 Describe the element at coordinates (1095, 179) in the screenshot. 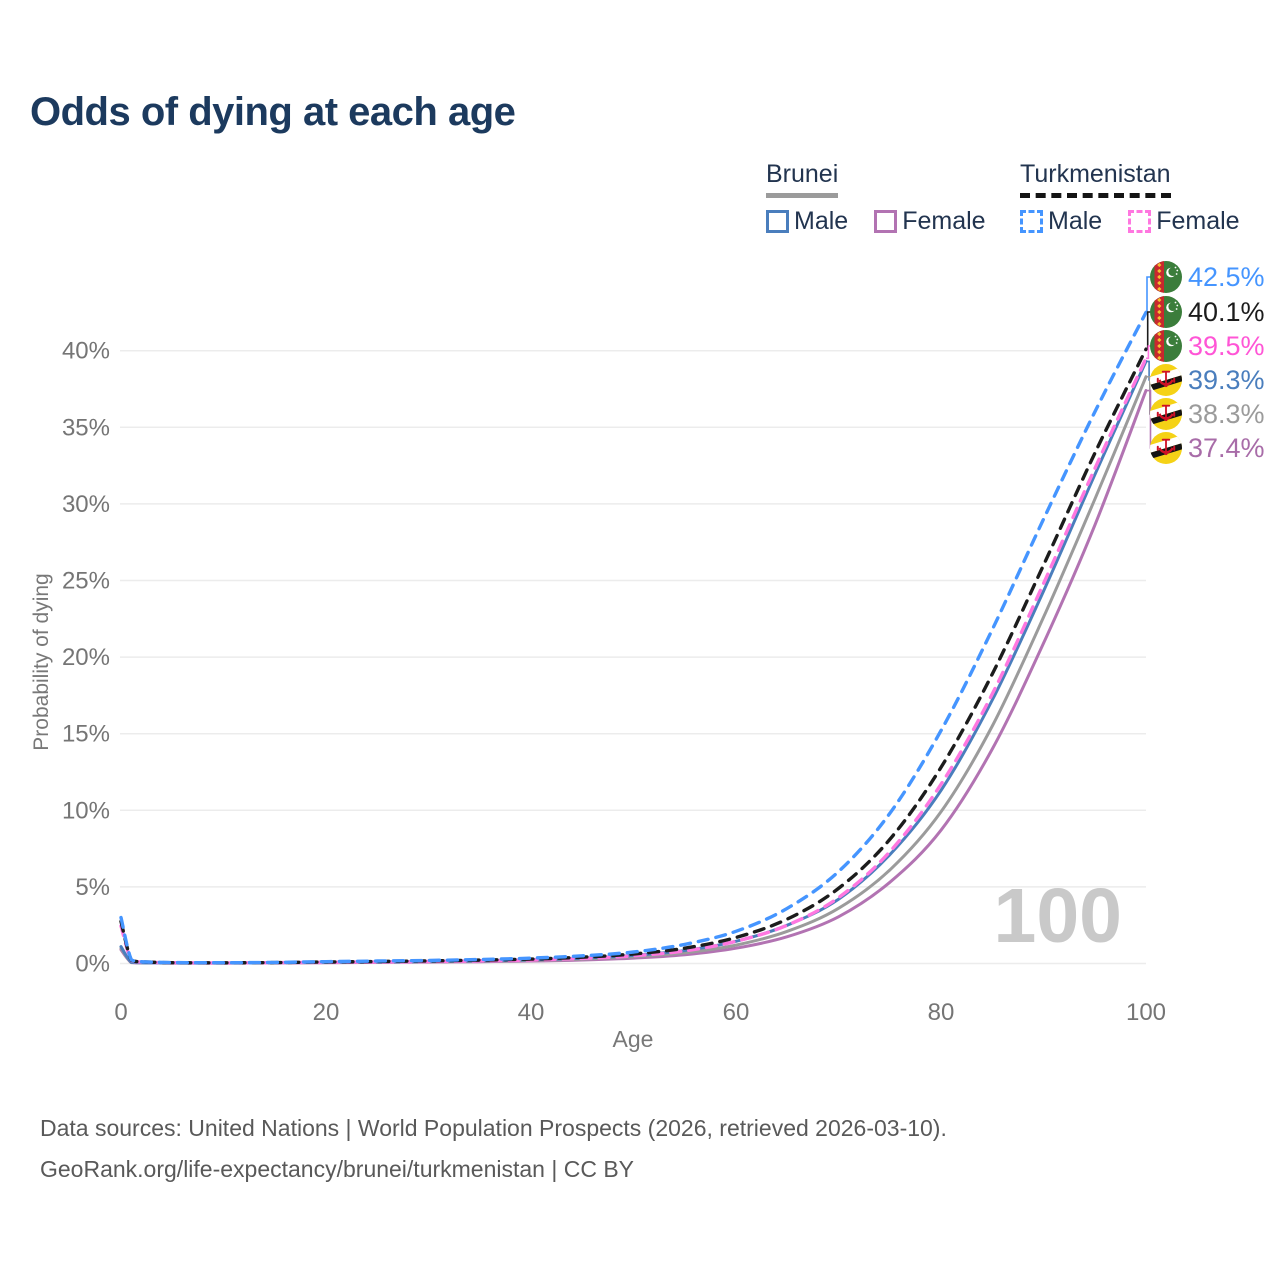

I see `legend-turkmenistan-label: Turkmenistan` at that location.